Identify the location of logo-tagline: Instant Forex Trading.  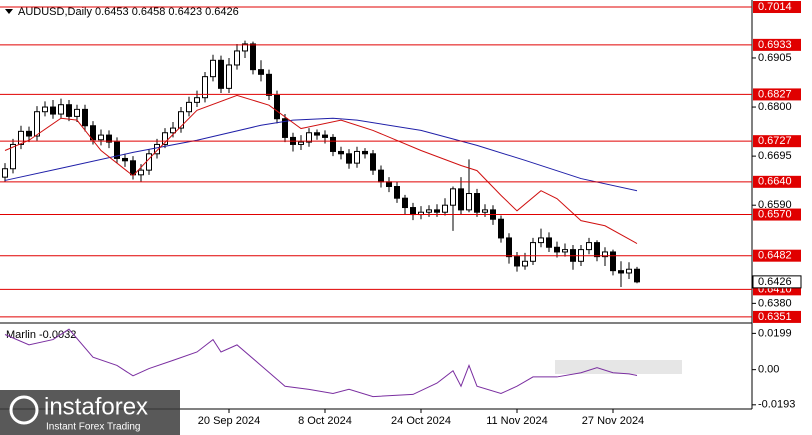
(93, 427).